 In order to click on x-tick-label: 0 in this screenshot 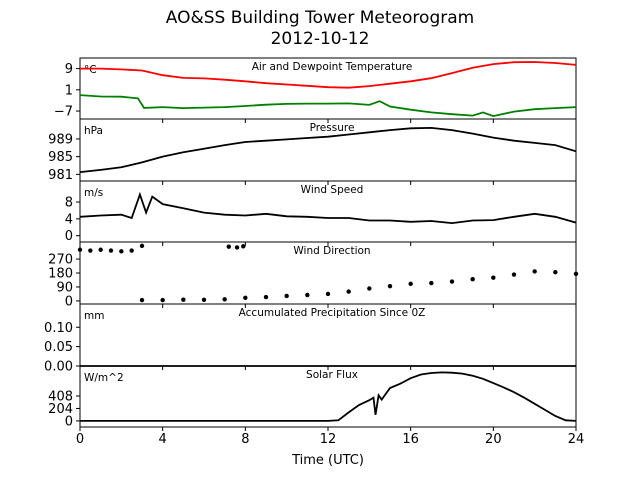, I will do `click(80, 439)`.